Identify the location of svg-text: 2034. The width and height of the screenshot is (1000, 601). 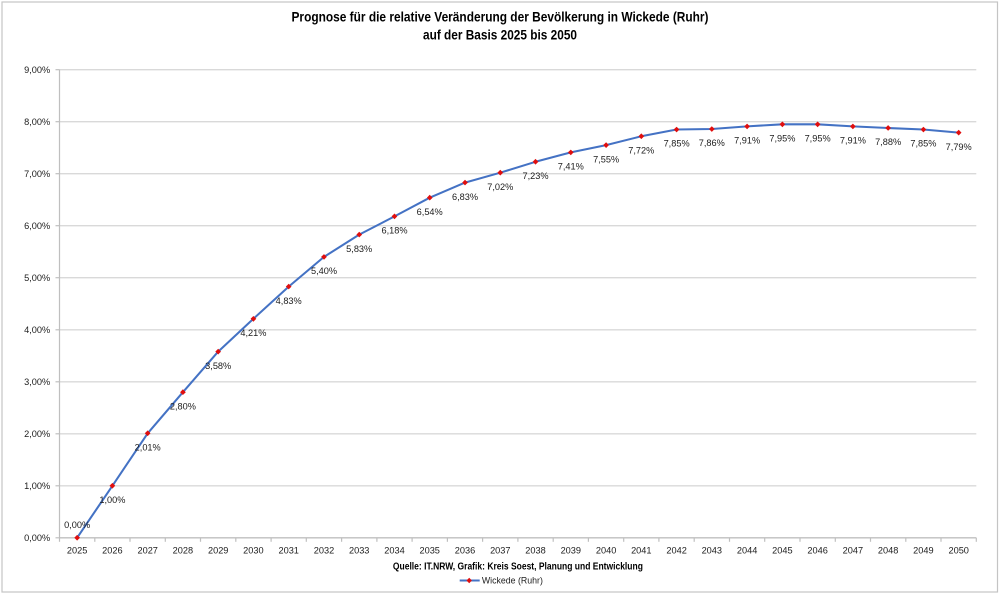
(394, 550).